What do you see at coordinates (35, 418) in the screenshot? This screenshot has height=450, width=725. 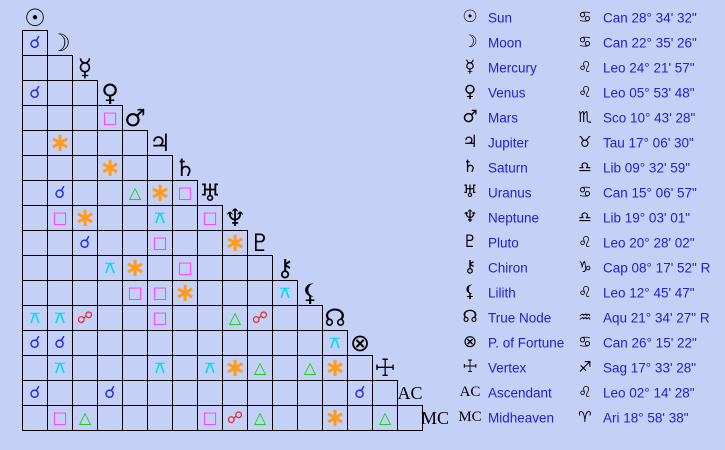 I see `aspect-cell-midheaven-sun` at bounding box center [35, 418].